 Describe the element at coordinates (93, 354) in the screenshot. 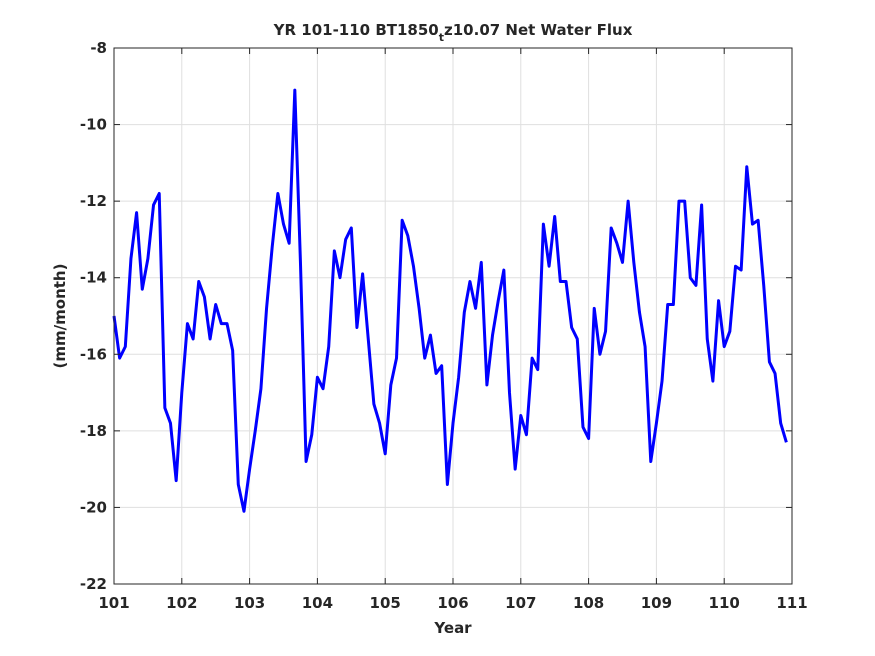

I see `y-tick-label: -16` at that location.